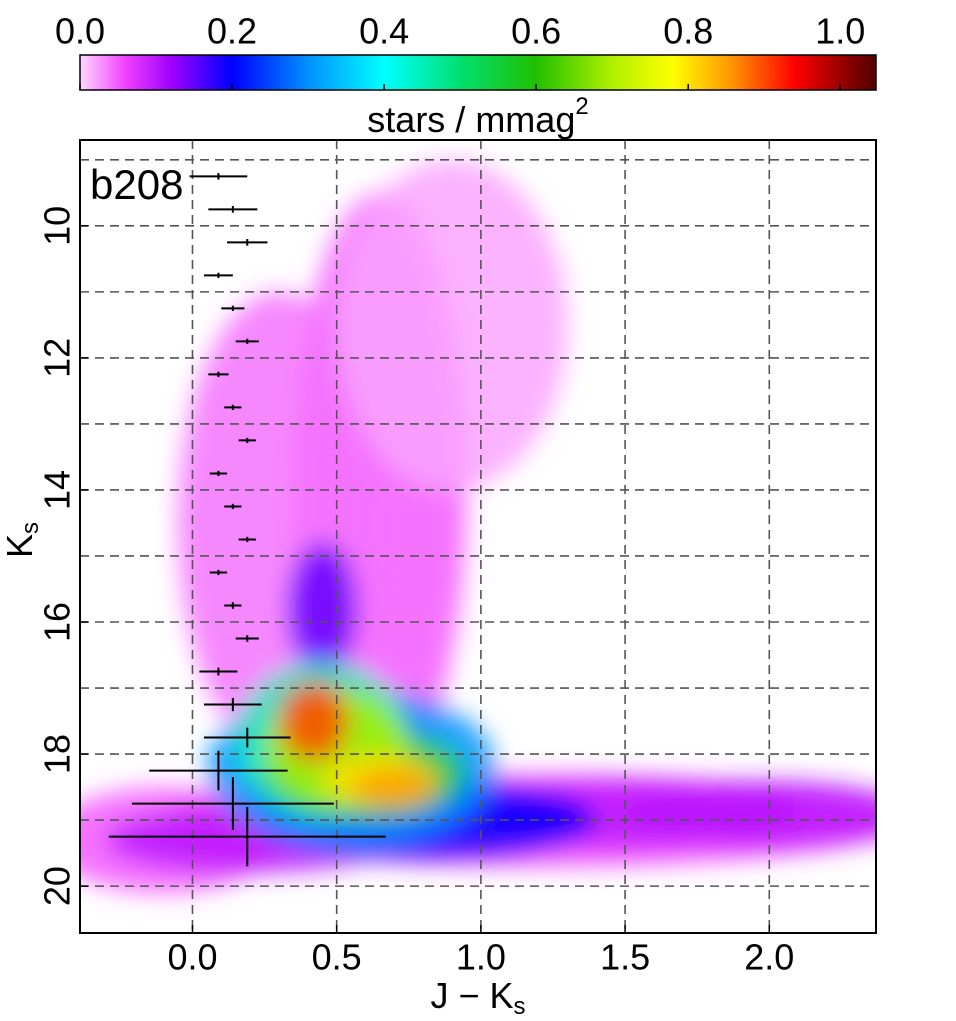 The width and height of the screenshot is (956, 1021). What do you see at coordinates (478, 72) in the screenshot?
I see `colorbar` at bounding box center [478, 72].